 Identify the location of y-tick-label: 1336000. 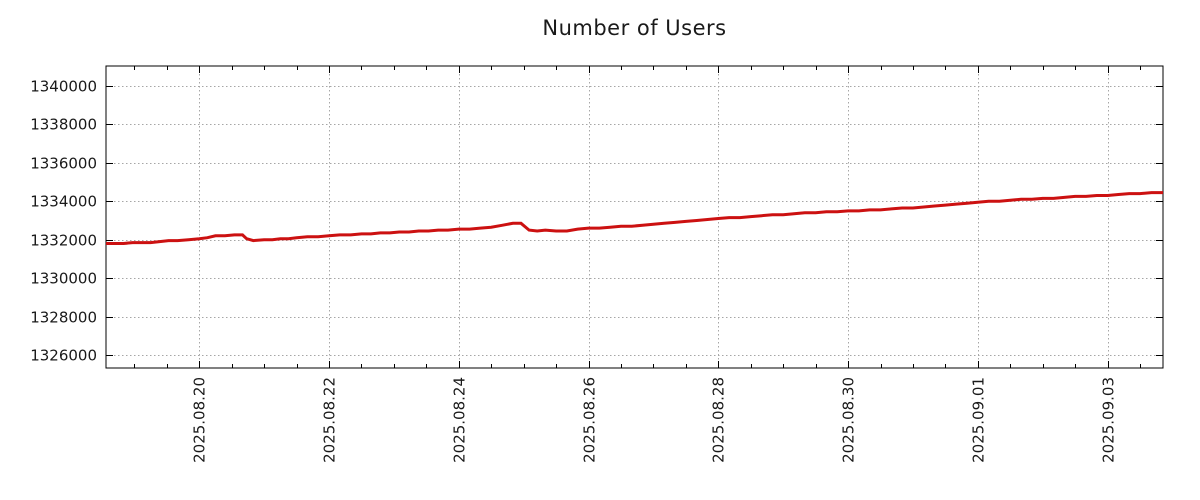
(63, 164).